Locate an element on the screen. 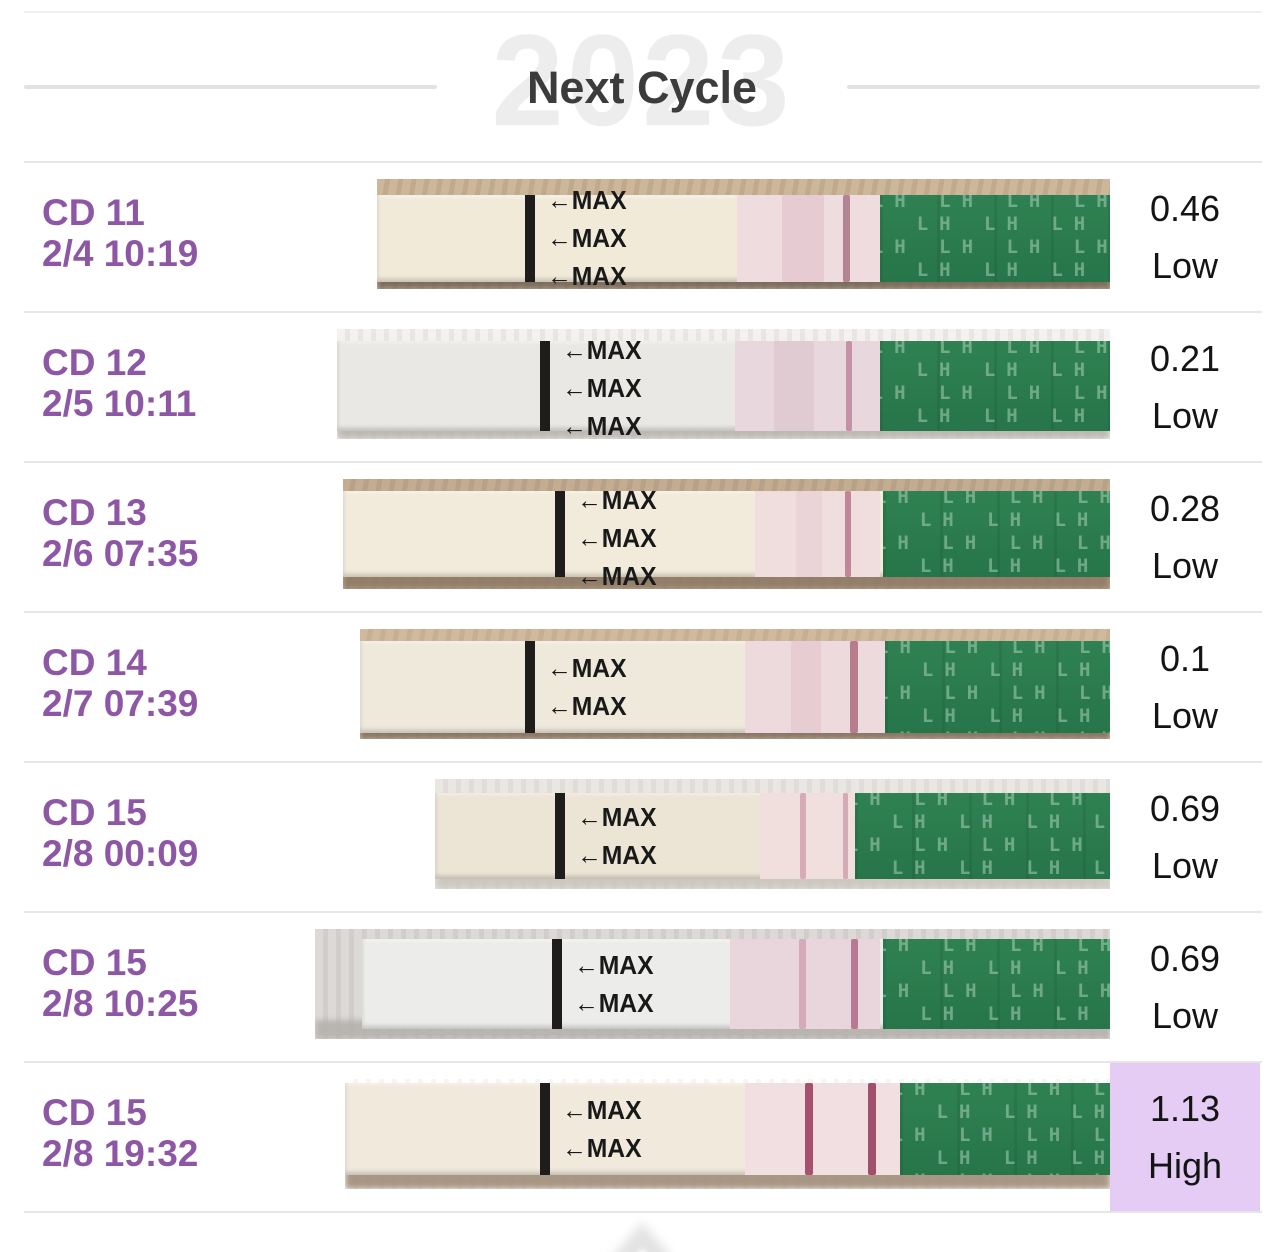 The width and height of the screenshot is (1284, 1252). chevron-outer-icon is located at coordinates (642, 1237).